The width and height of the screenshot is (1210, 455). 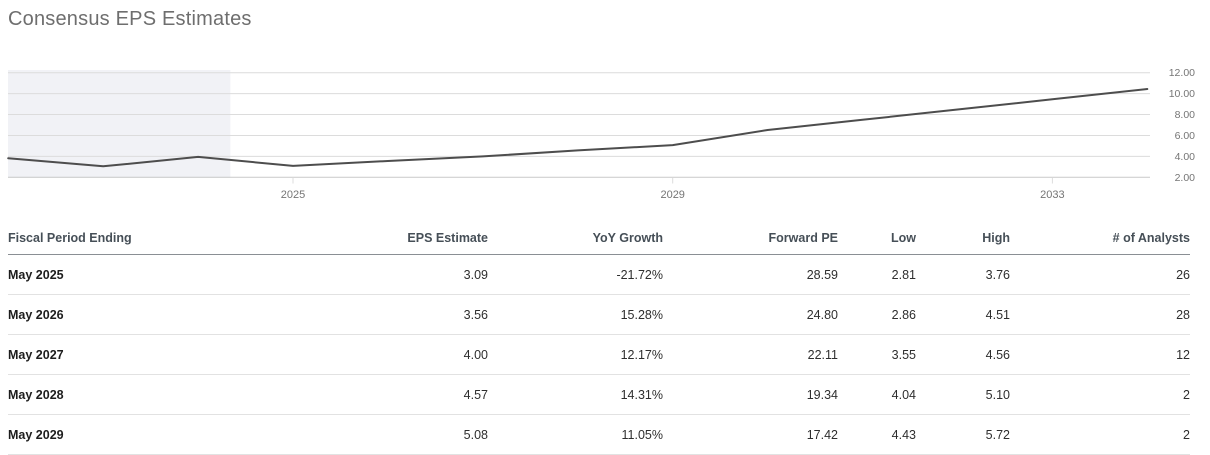 I want to click on value-cell: 4.00, so click(x=444, y=354).